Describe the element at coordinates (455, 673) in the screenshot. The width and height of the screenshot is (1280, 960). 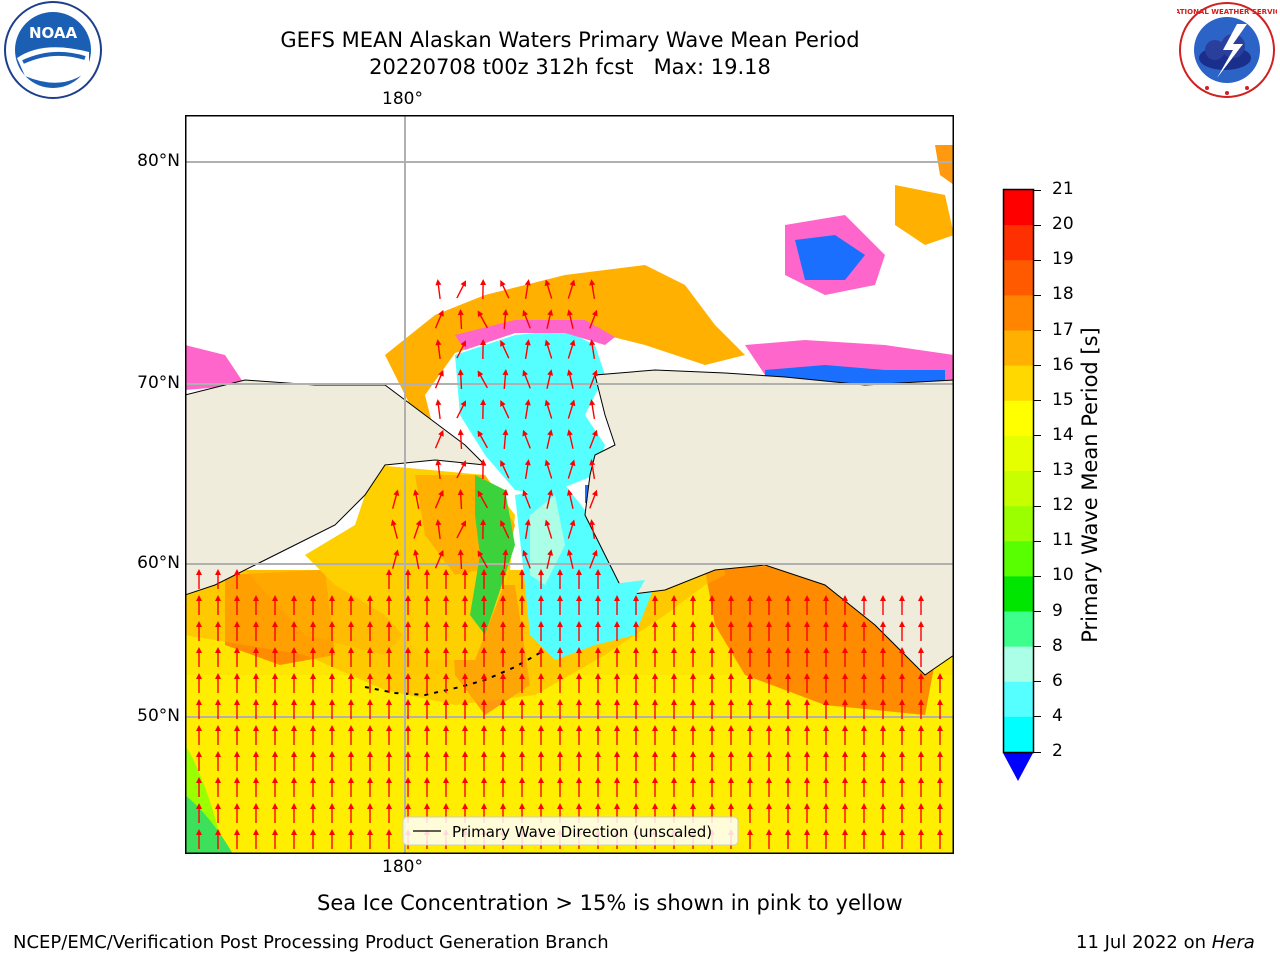
I see `aleutian-islands` at that location.